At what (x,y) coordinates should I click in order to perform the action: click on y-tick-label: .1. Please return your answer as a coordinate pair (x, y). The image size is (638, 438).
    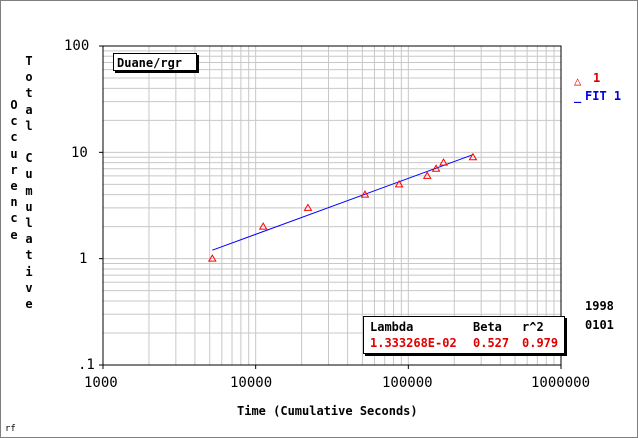
    Looking at the image, I should click on (86, 365).